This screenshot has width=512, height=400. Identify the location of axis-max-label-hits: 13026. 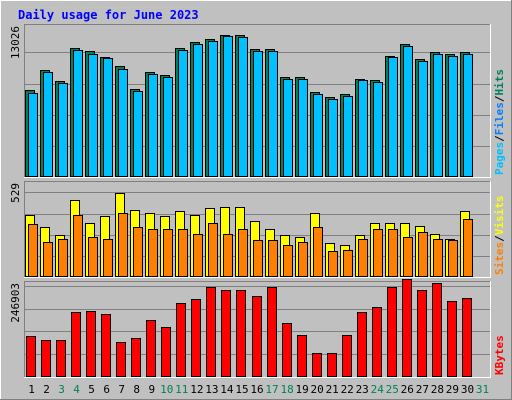
(15, 42).